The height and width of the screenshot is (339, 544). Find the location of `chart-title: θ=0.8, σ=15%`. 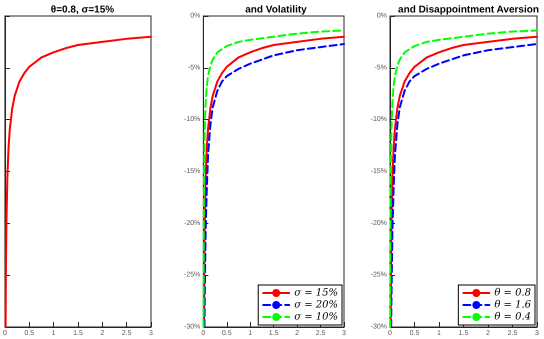

chart-title: θ=0.8, σ=15% is located at coordinates (82, 10).